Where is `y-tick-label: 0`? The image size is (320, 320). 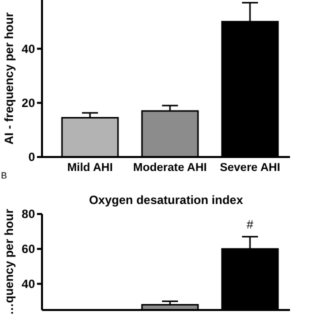 y-tick-label: 0 is located at coordinates (32, 157).